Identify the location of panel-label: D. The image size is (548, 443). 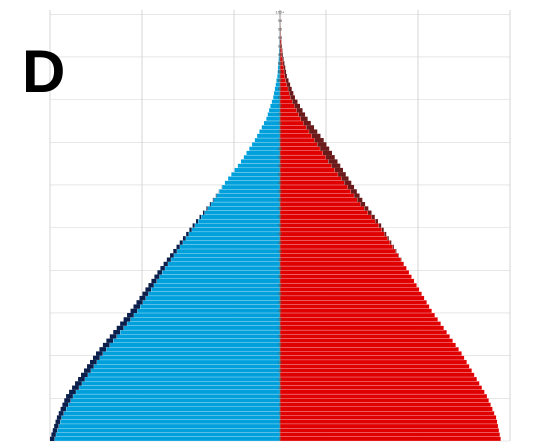
(44, 71).